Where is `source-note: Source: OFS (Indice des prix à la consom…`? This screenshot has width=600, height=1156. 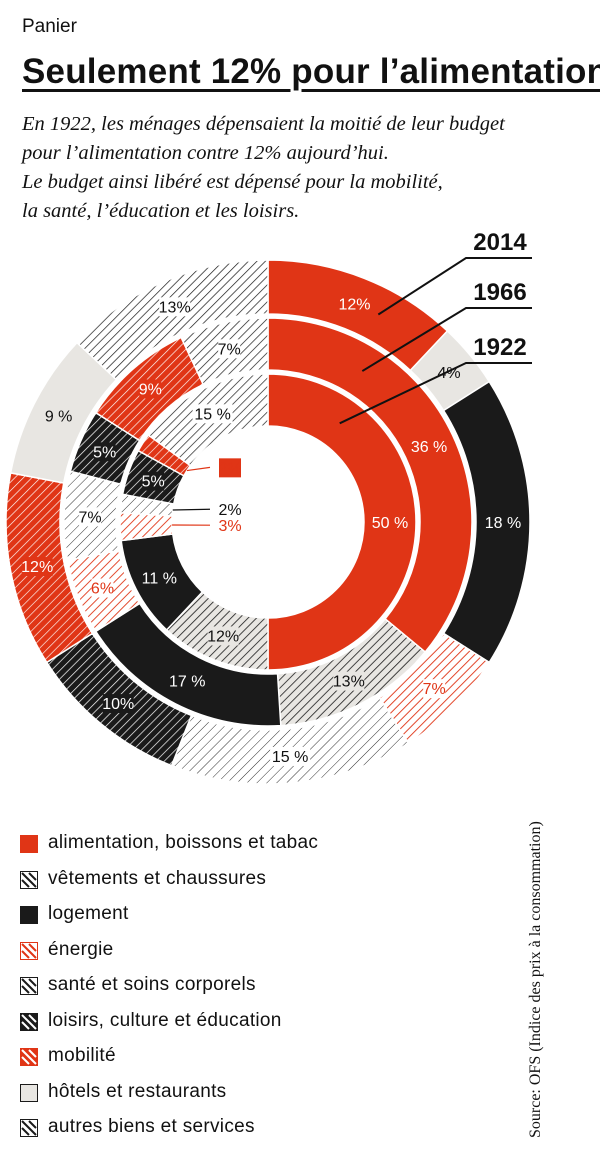
source-note: Source: OFS (Indice des prix à la consom… is located at coordinates (535, 979).